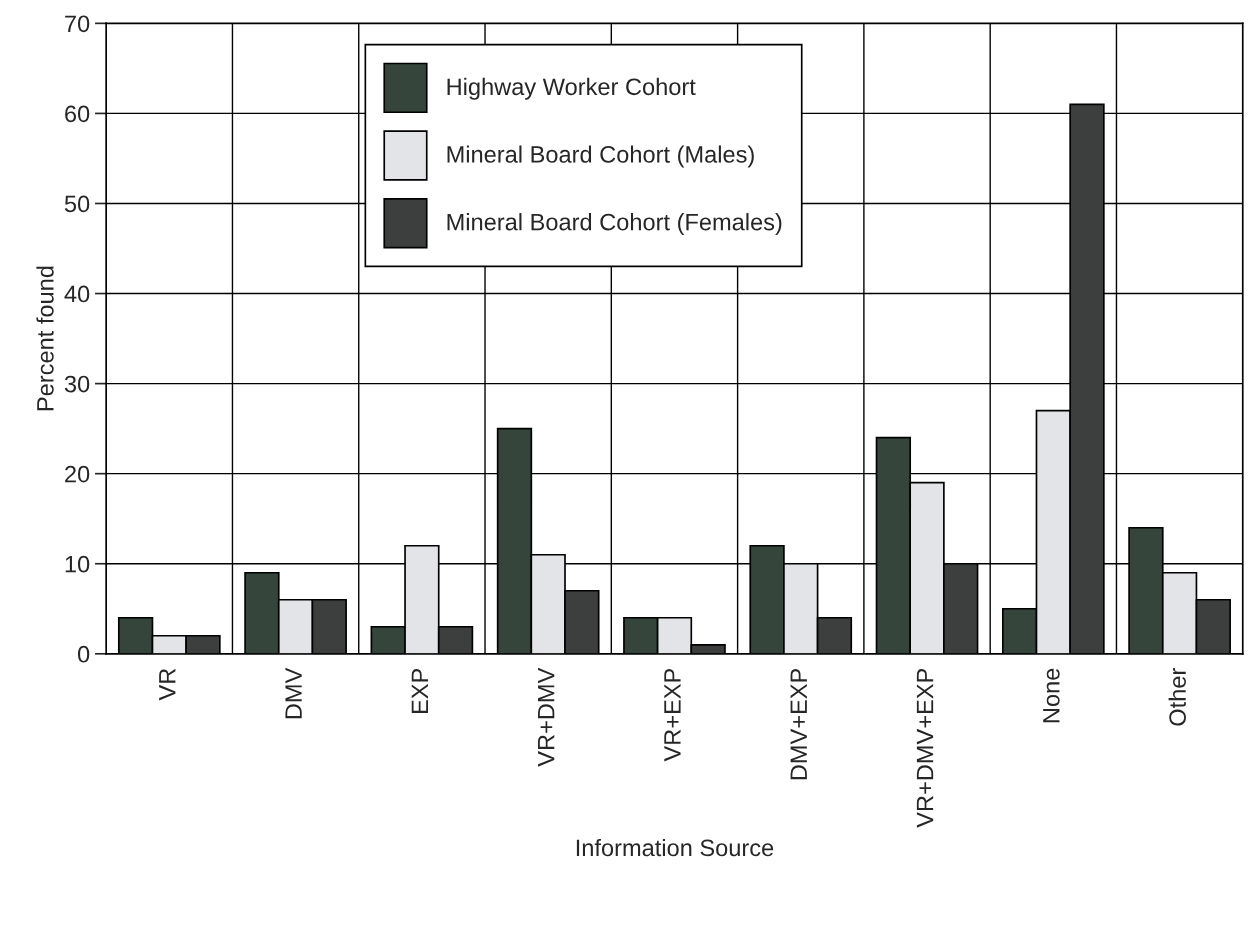 This screenshot has width=1249, height=934. What do you see at coordinates (1177, 697) in the screenshot?
I see `x-tick-label: Other` at bounding box center [1177, 697].